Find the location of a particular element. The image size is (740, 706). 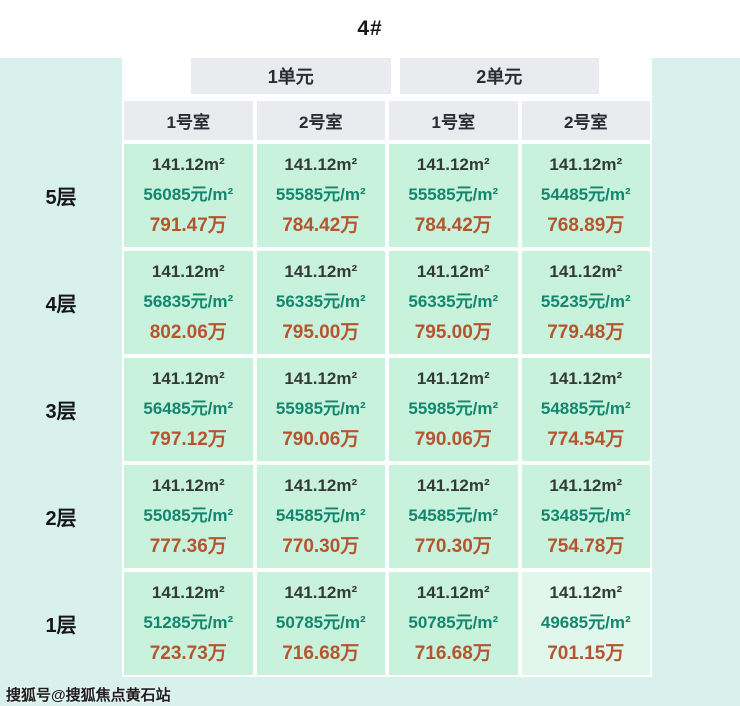

unit-header-1: 1单元 is located at coordinates (291, 76).